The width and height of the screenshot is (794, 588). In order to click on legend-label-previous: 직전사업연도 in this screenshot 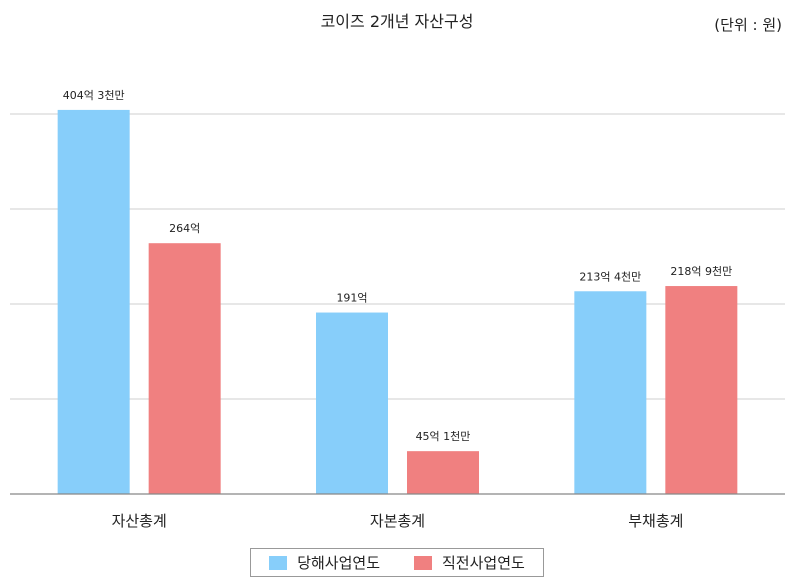, I will do `click(483, 563)`.